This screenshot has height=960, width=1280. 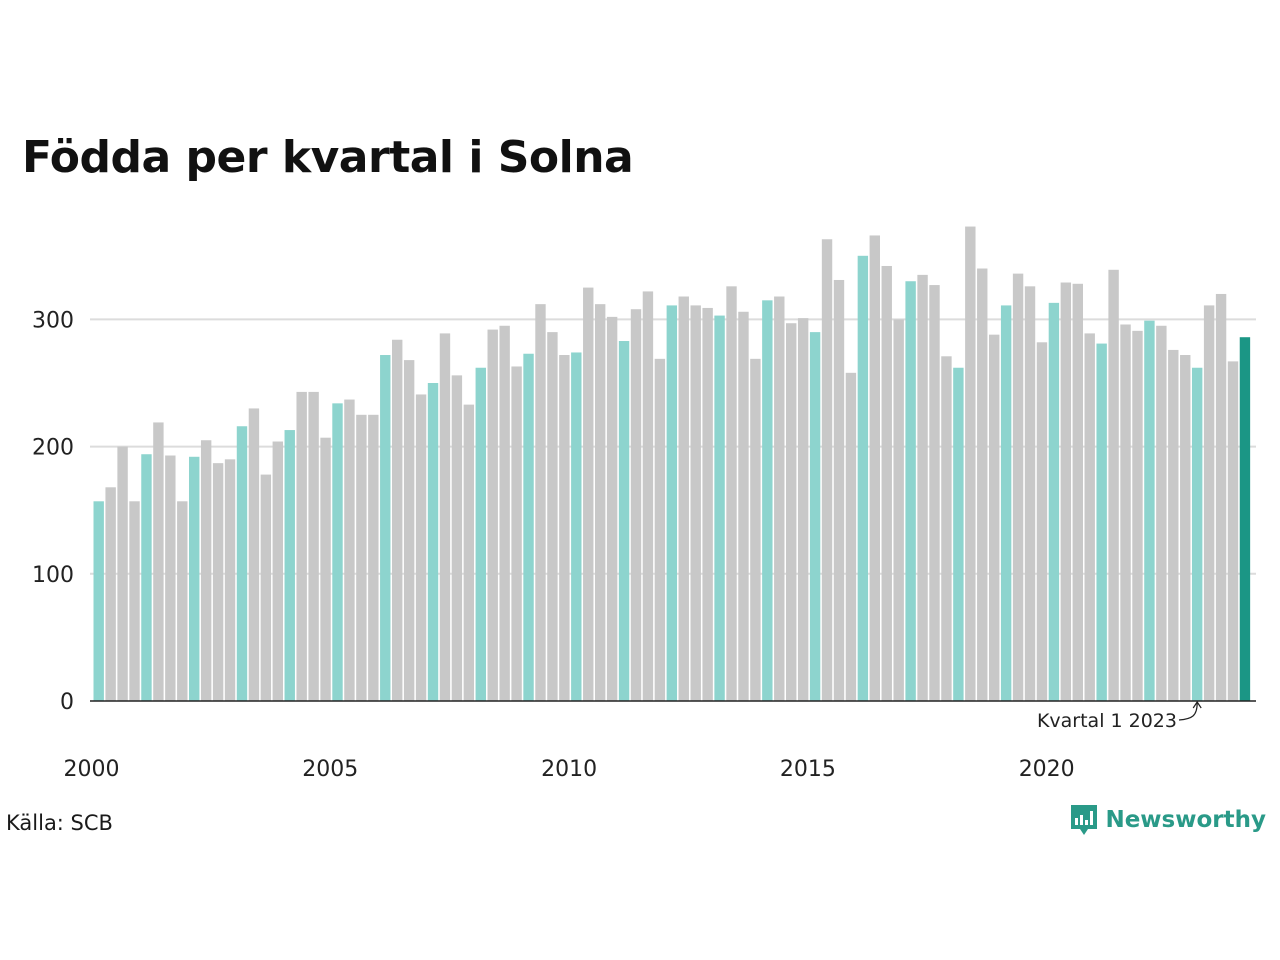 I want to click on bar: 2015 Q1: 290, so click(x=815, y=516).